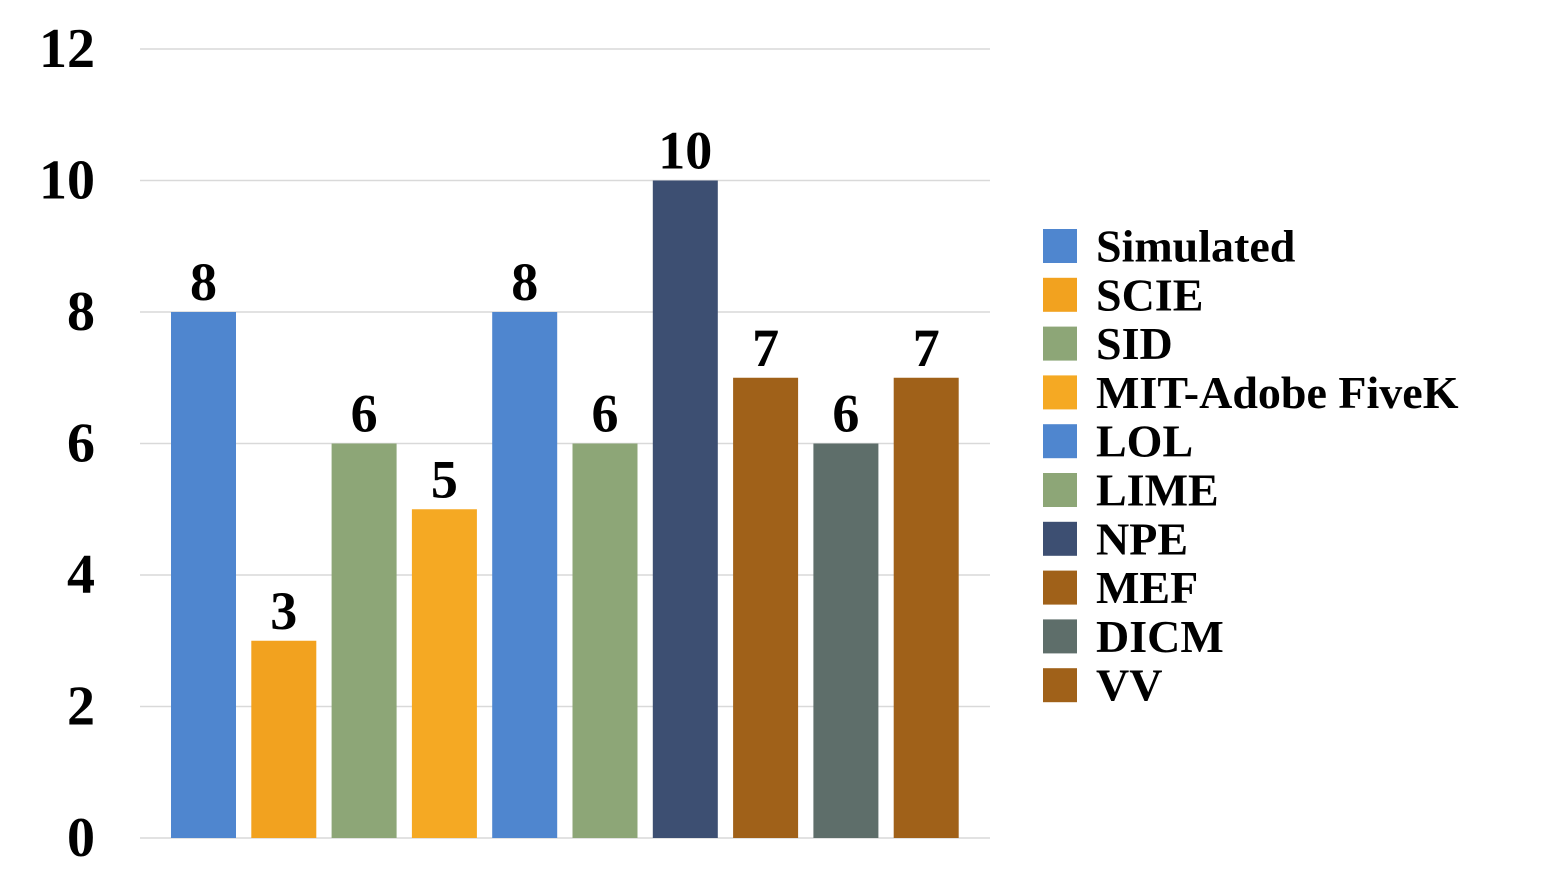  I want to click on legend-item: SCIE, so click(1123, 294).